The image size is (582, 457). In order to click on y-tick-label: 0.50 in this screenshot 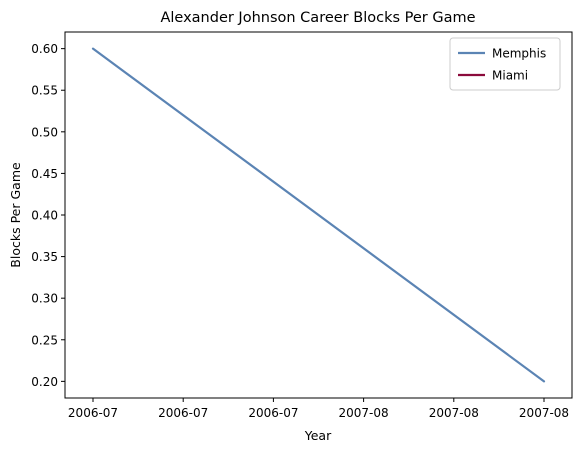, I will do `click(44, 132)`.